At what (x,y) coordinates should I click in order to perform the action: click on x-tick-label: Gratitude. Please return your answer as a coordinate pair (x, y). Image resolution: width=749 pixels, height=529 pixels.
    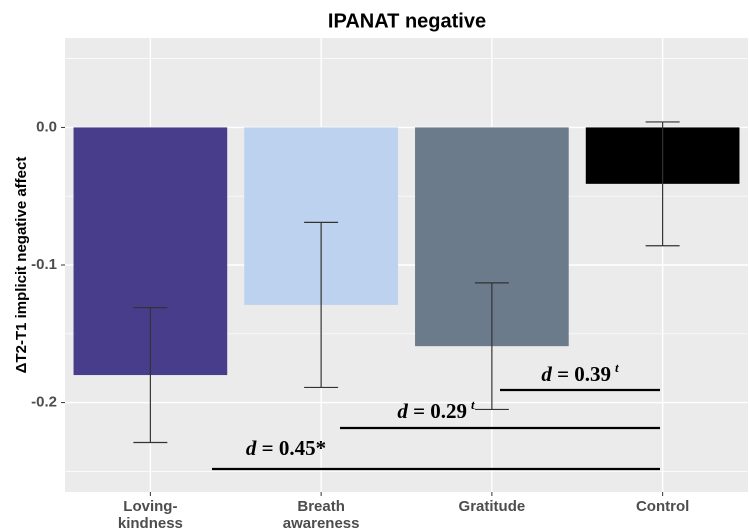
    Looking at the image, I should click on (492, 506).